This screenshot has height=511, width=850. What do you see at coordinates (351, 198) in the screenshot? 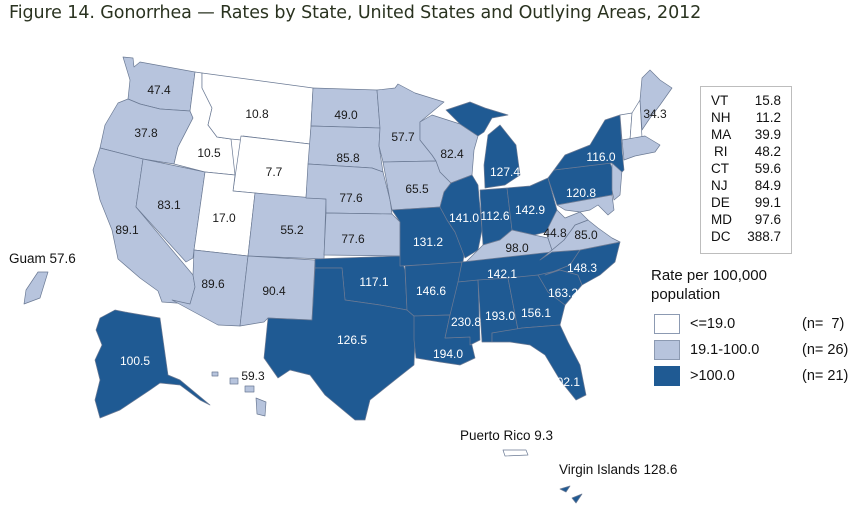
I see `label-ne: 77.6` at bounding box center [351, 198].